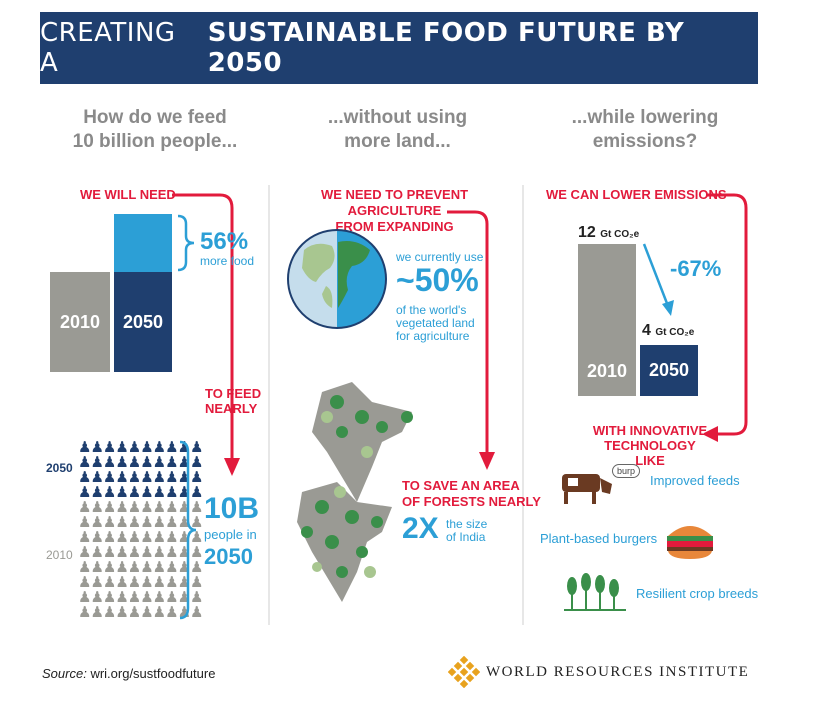 This screenshot has width=828, height=708. Describe the element at coordinates (650, 453) in the screenshot. I see `innovative-line2: TECHNOLOGY LIKE` at that location.